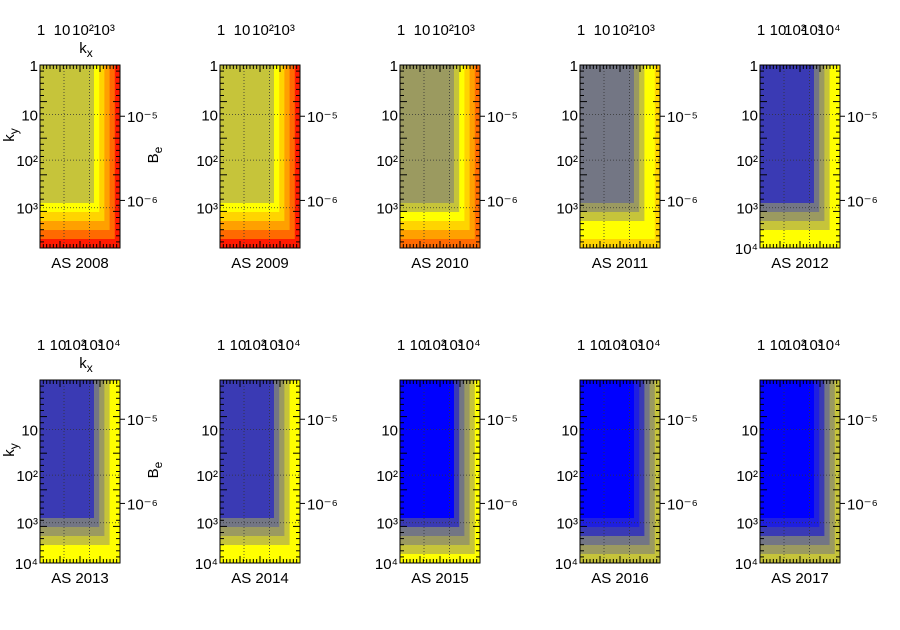  Describe the element at coordinates (260, 263) in the screenshot. I see `panel-title: AS 2009` at that location.